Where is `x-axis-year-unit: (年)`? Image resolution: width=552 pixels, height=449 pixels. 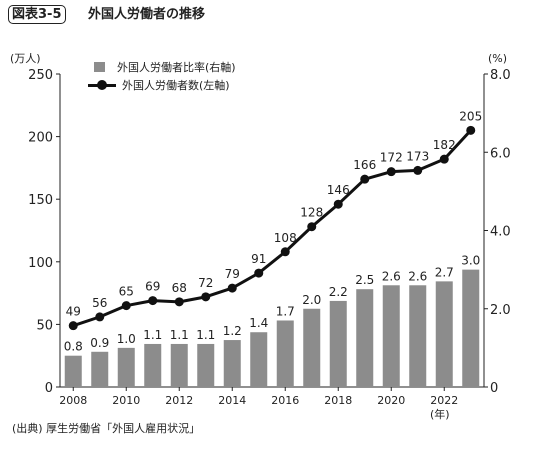
x-axis-year-unit: (年) is located at coordinates (440, 414).